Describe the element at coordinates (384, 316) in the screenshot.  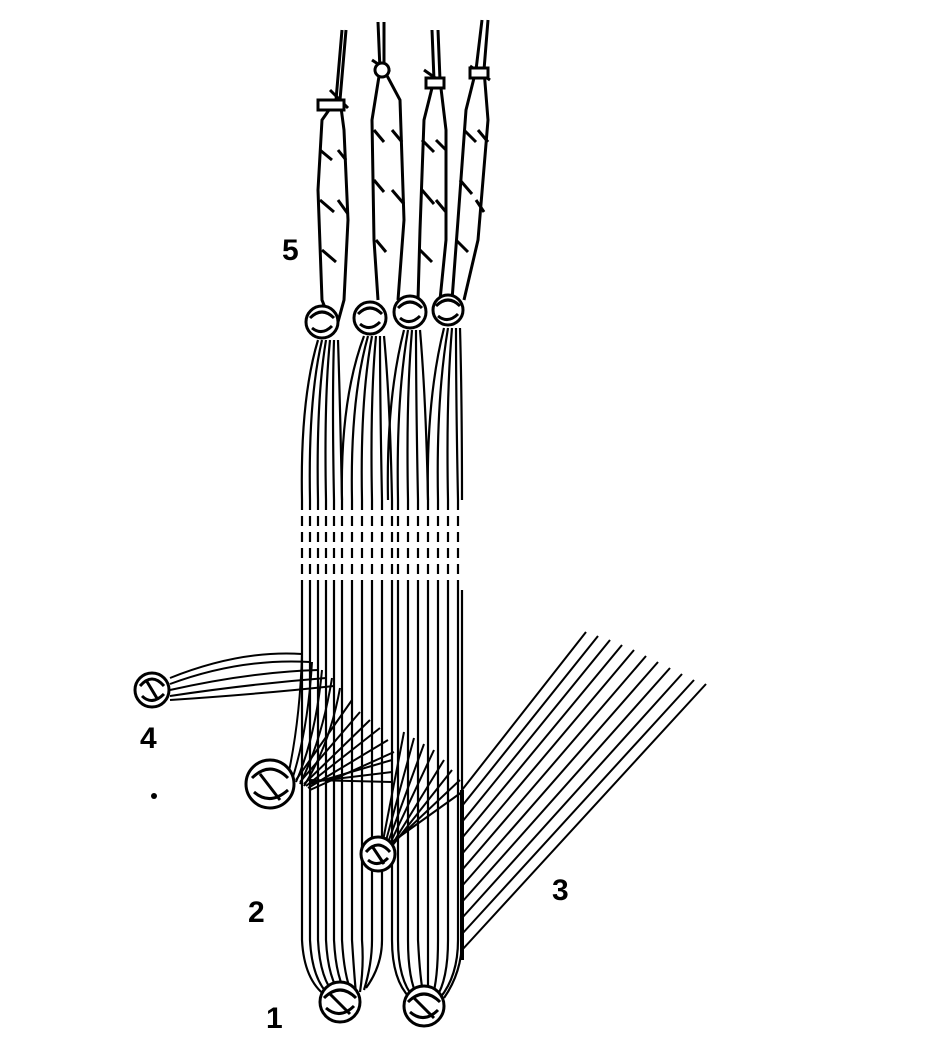
I see `top-knots` at that location.